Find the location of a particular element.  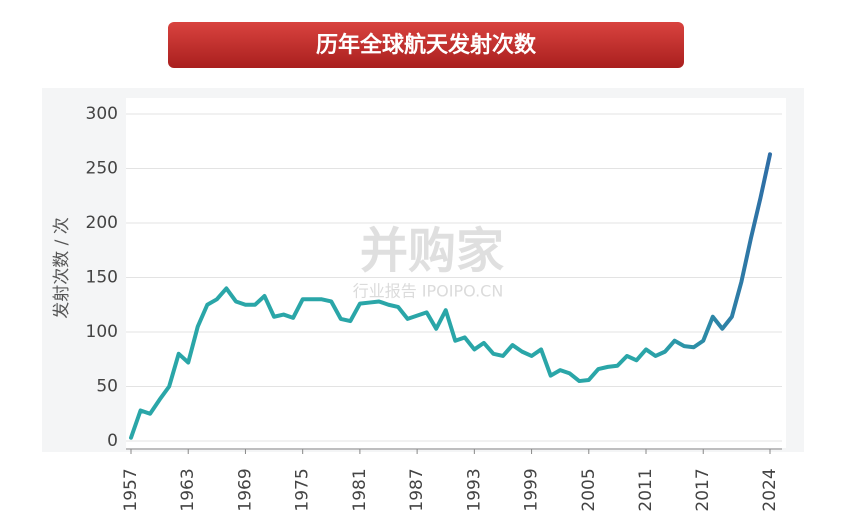

x-tick-label: 2005 is located at coordinates (589, 489).